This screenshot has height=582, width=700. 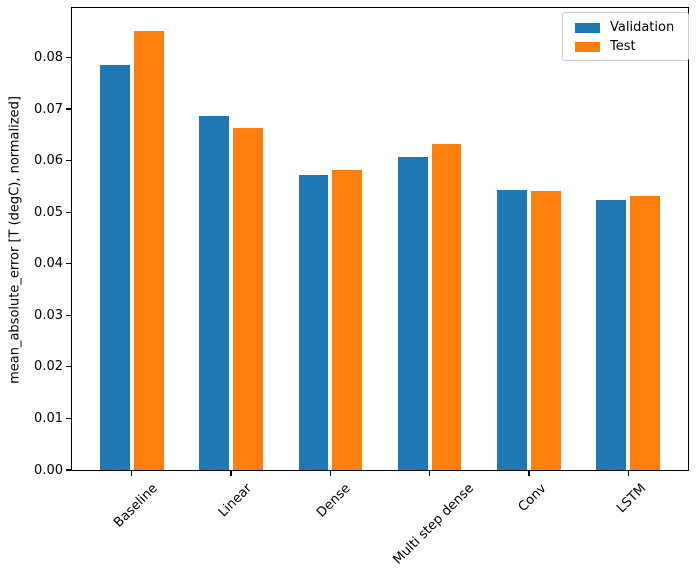 I want to click on bar-validation-lstm, so click(x=611, y=335).